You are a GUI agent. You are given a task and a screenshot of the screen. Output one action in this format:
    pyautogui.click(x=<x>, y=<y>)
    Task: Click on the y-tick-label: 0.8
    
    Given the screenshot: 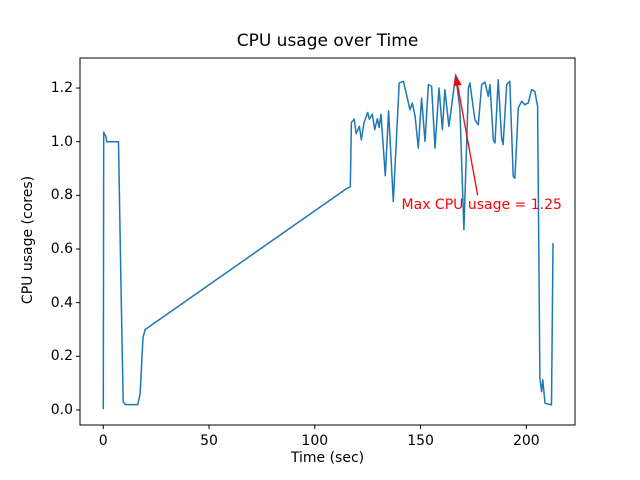 What is the action you would take?
    pyautogui.click(x=61, y=195)
    